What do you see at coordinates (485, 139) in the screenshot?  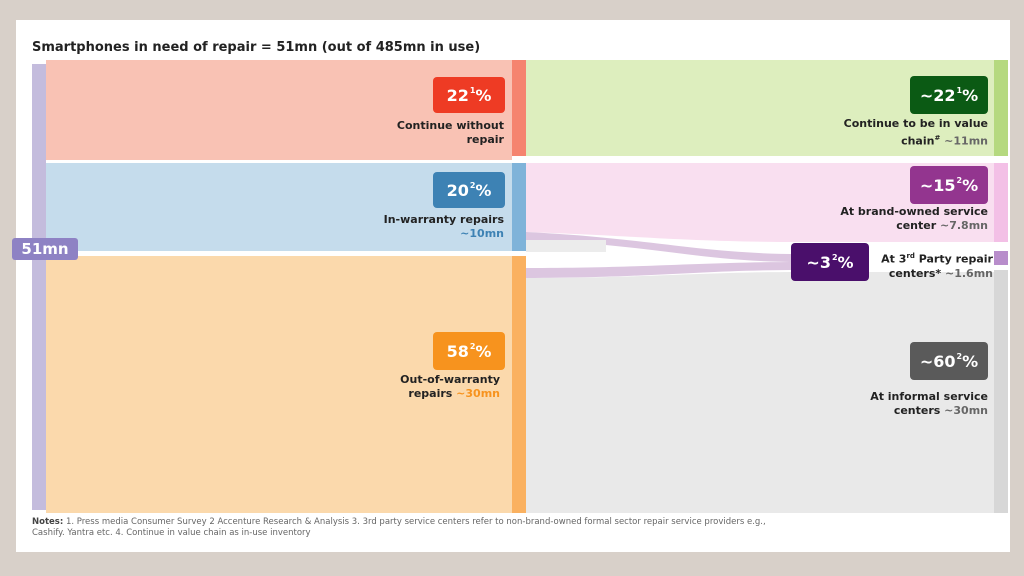 I see `label-continue-without-line2: repair` at bounding box center [485, 139].